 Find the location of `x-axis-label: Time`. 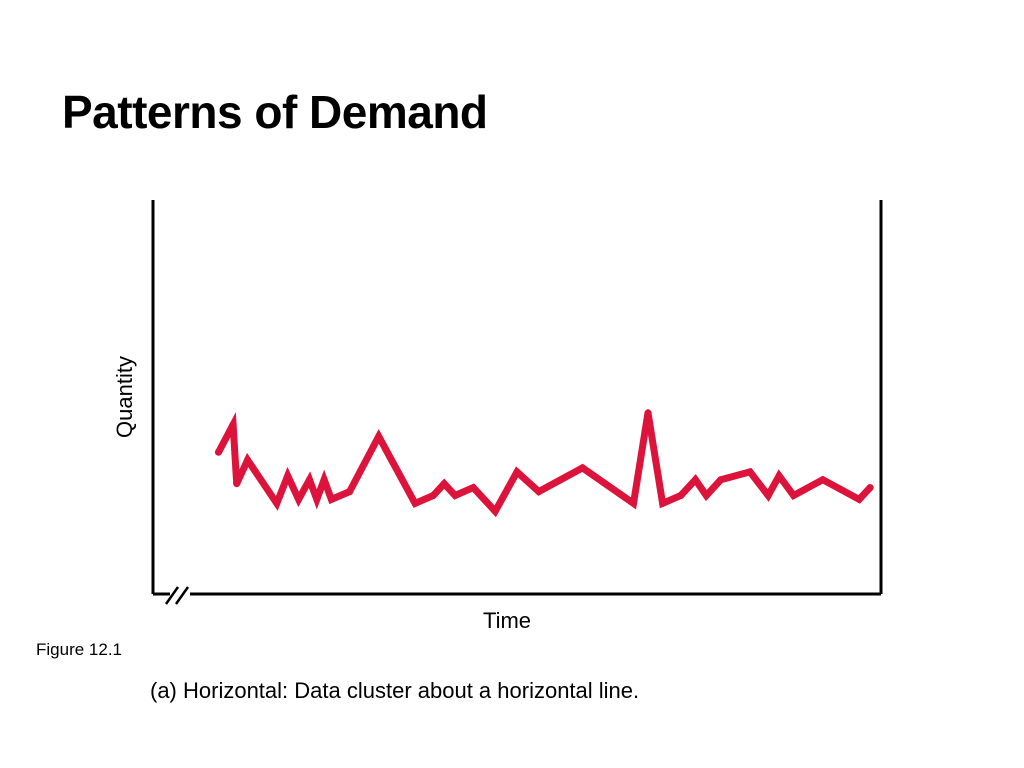

x-axis-label: Time is located at coordinates (507, 620).